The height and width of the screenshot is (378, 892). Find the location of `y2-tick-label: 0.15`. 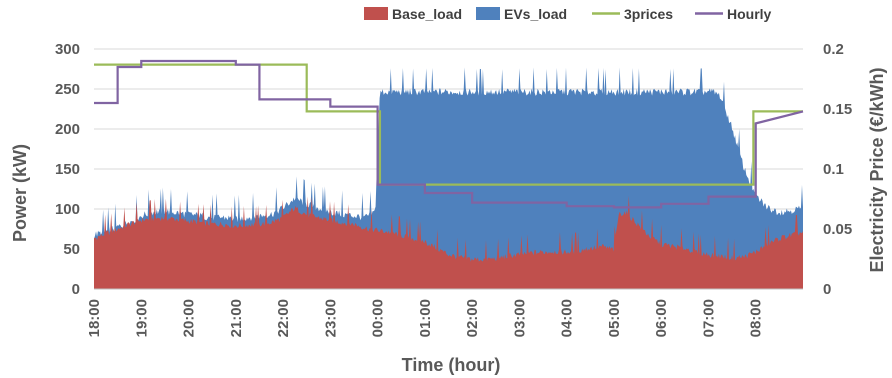

y2-tick-label: 0.15 is located at coordinates (837, 109).